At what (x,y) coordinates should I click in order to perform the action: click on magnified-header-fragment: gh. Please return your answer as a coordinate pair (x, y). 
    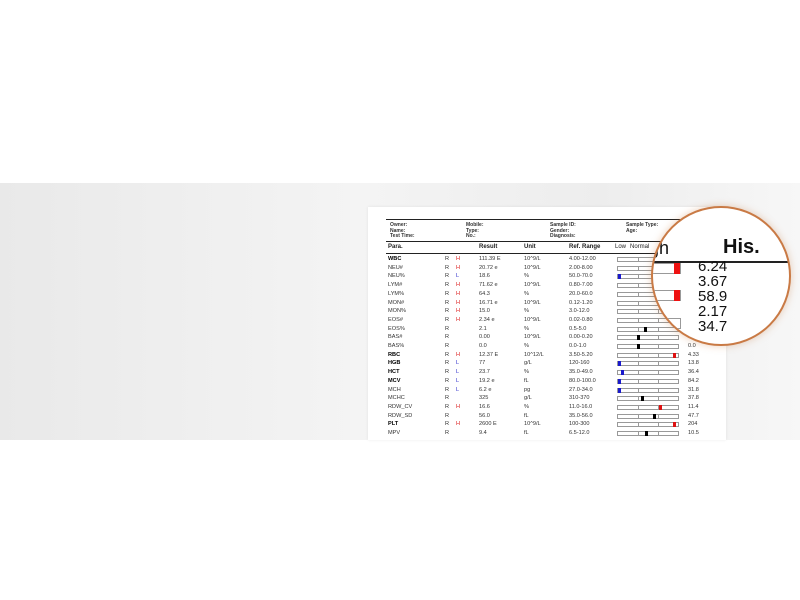
    Looking at the image, I should click on (660, 248).